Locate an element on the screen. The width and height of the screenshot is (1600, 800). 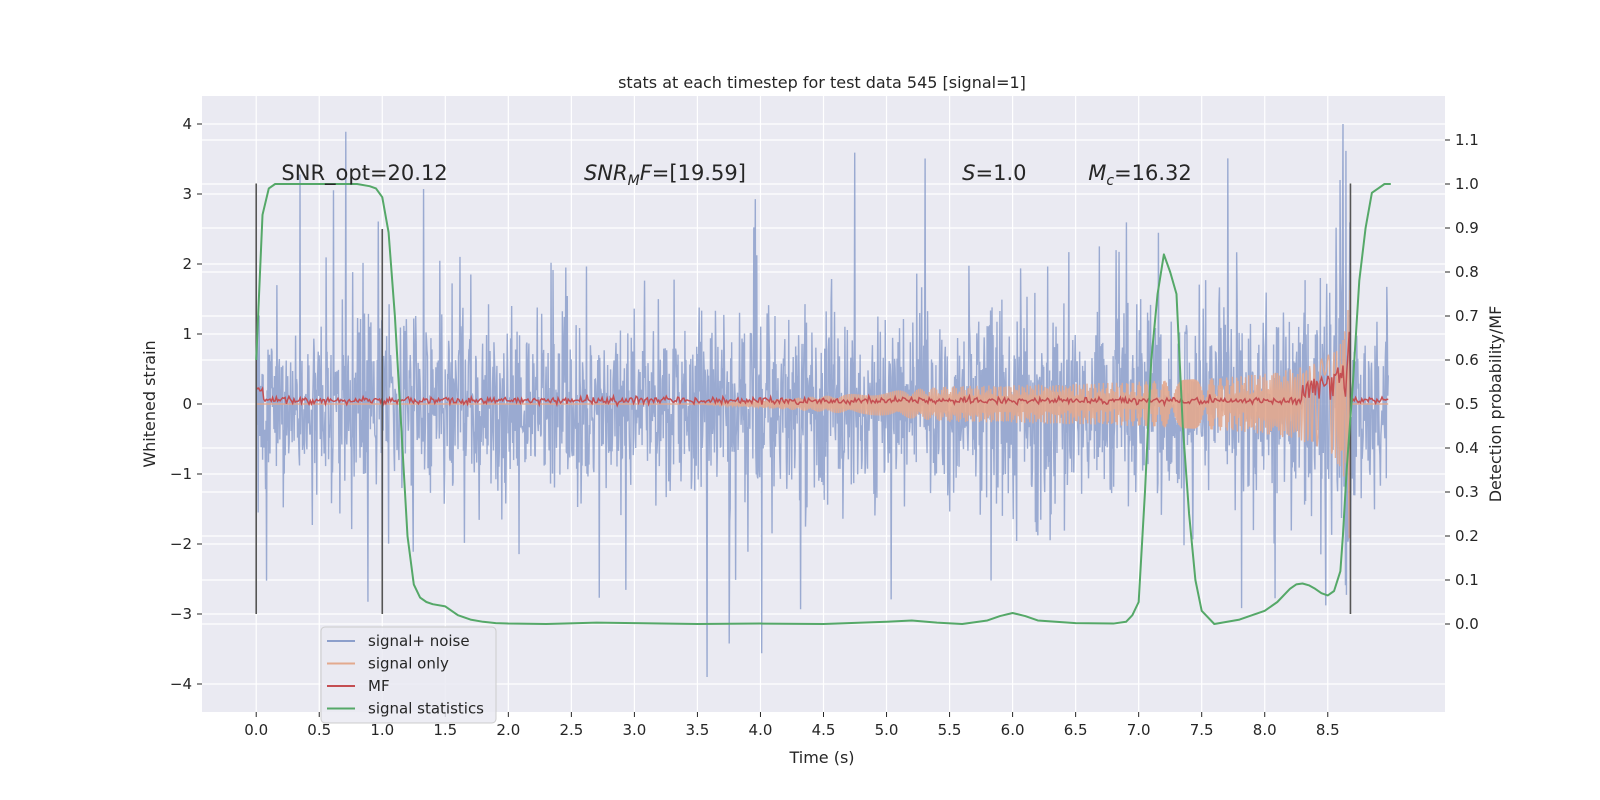
x-tick-label: 7.5 is located at coordinates (1202, 730).